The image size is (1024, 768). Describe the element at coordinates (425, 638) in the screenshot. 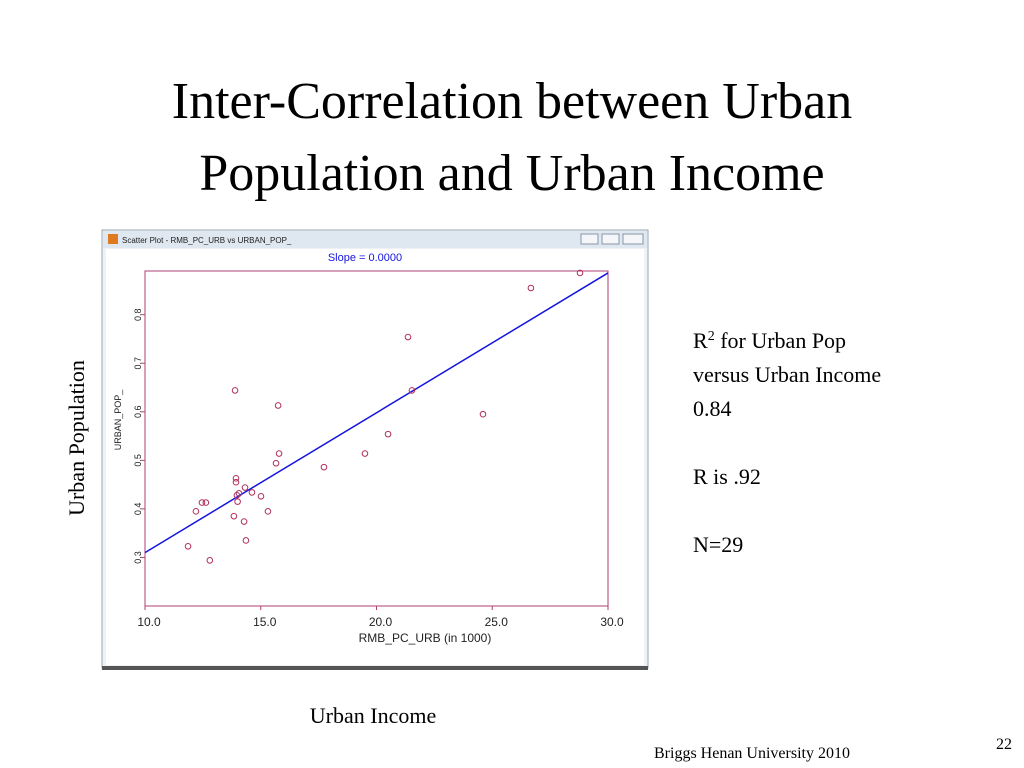

I see `x-axis-label: RMB_PC_URB (in 1000)` at that location.